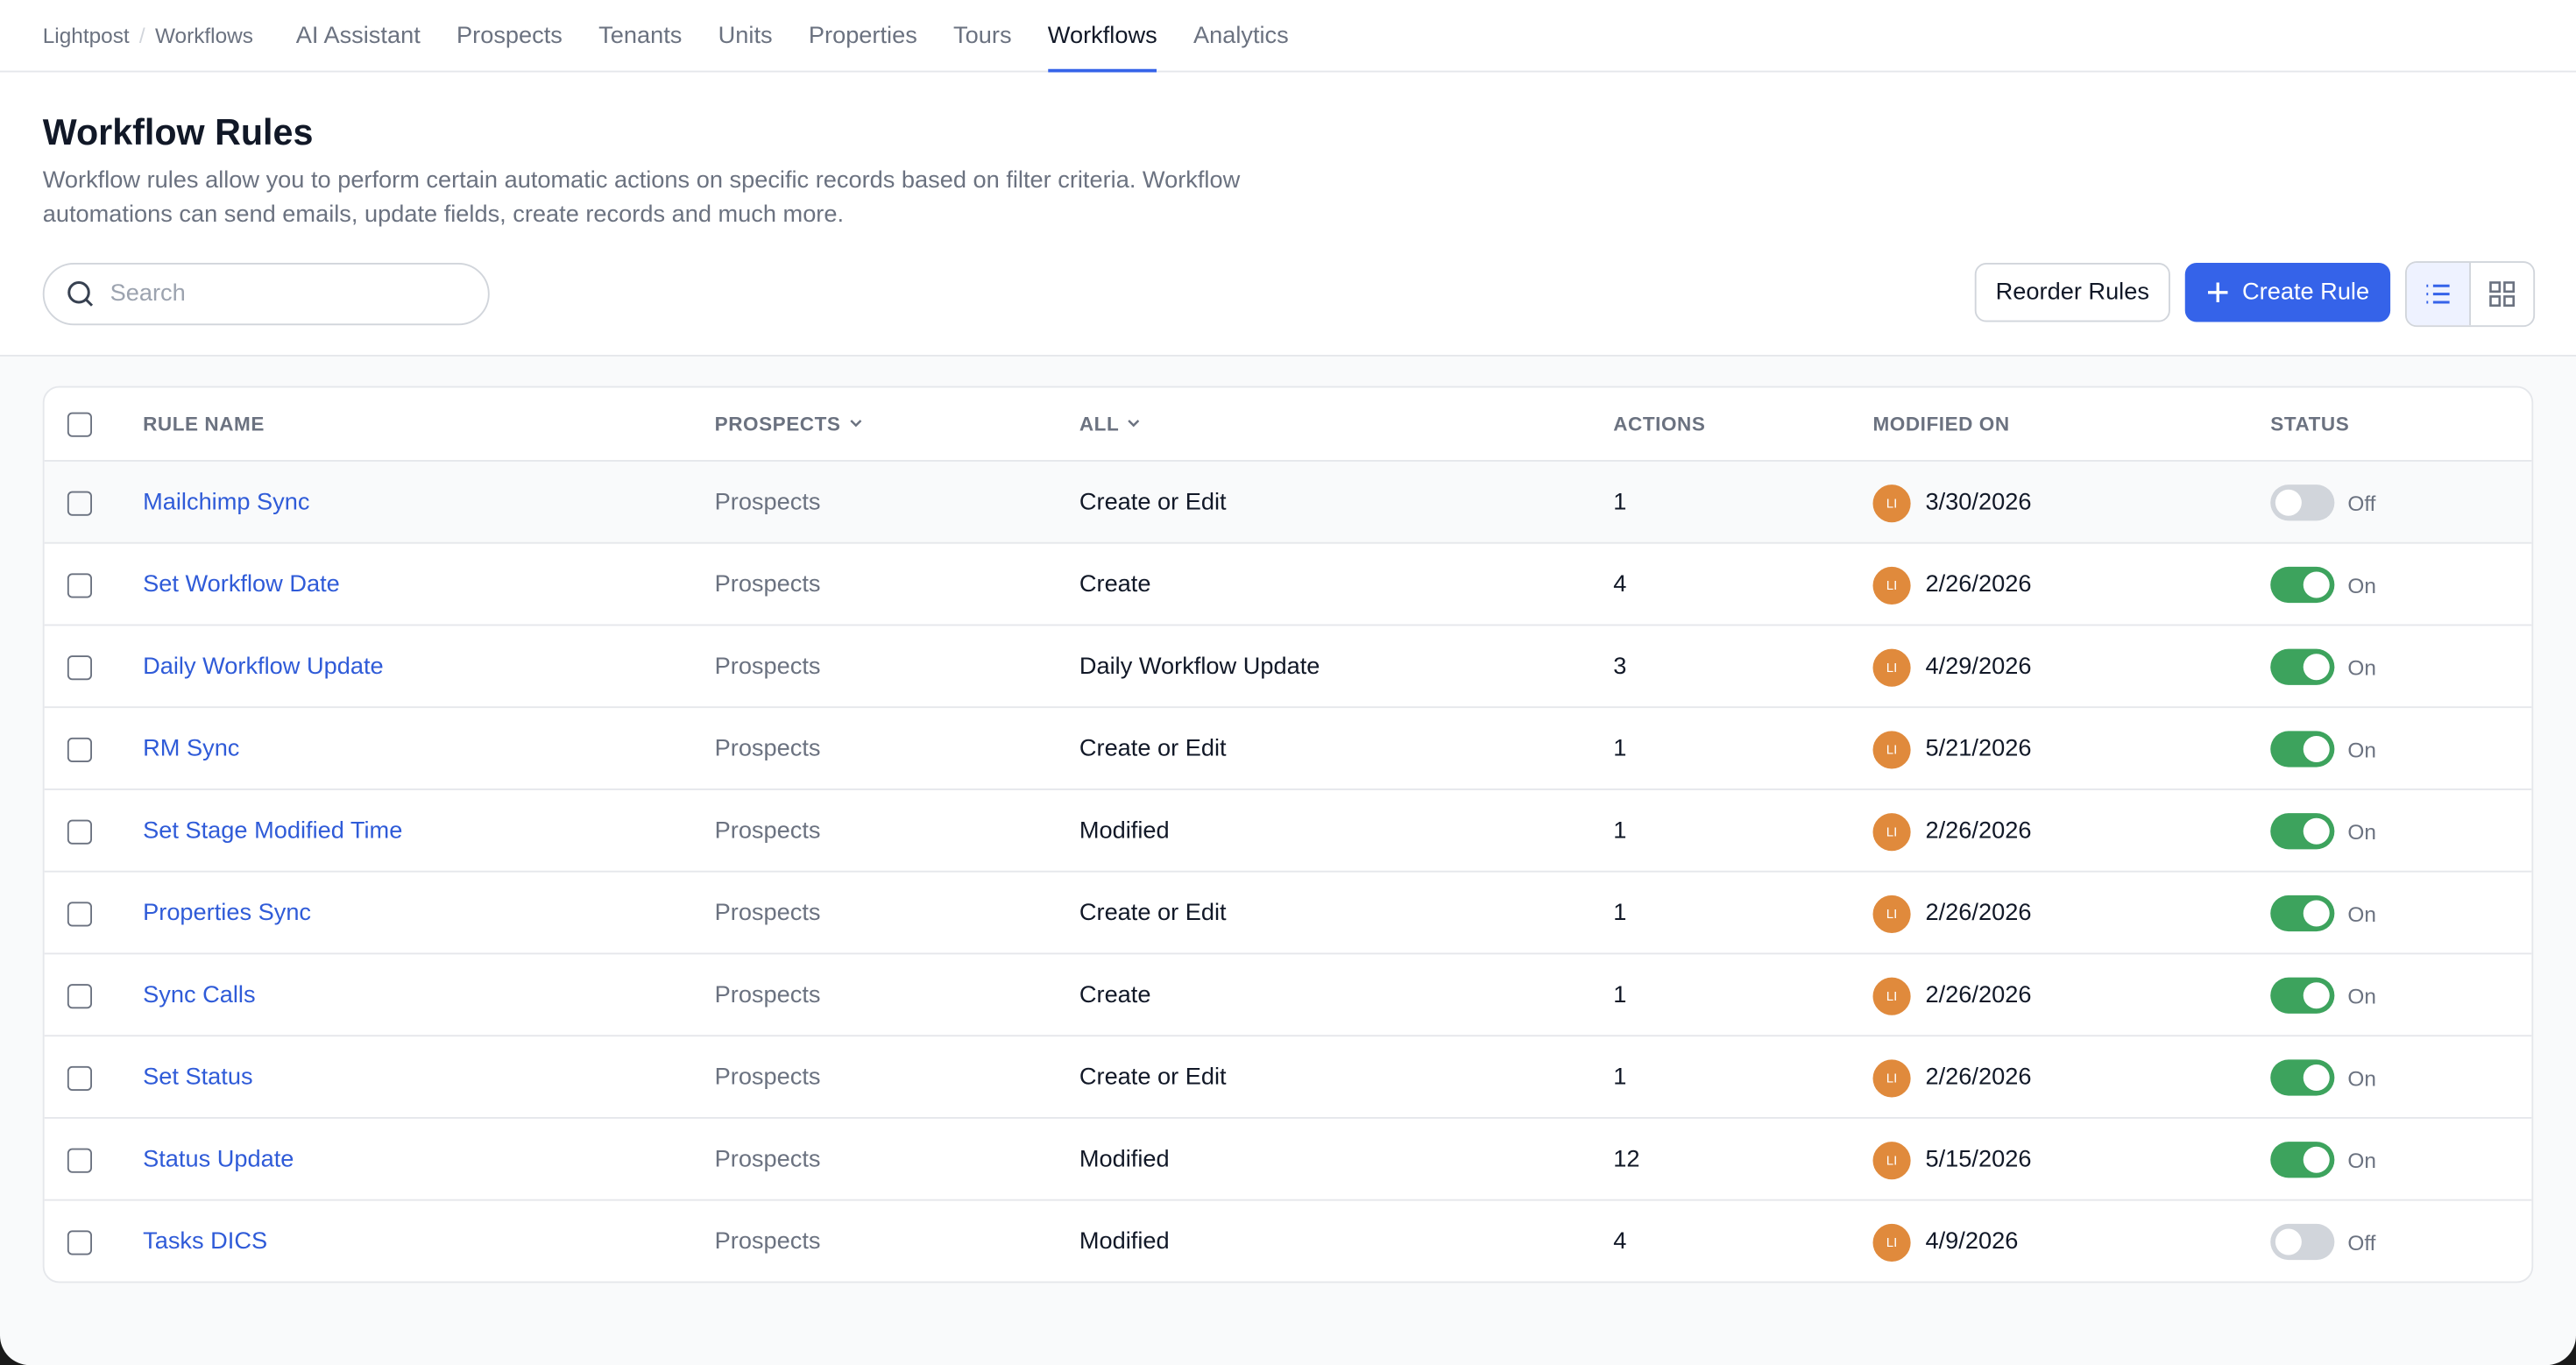 This screenshot has width=2576, height=1365. I want to click on rule-trigger: Daily Workflow Update, so click(1199, 667).